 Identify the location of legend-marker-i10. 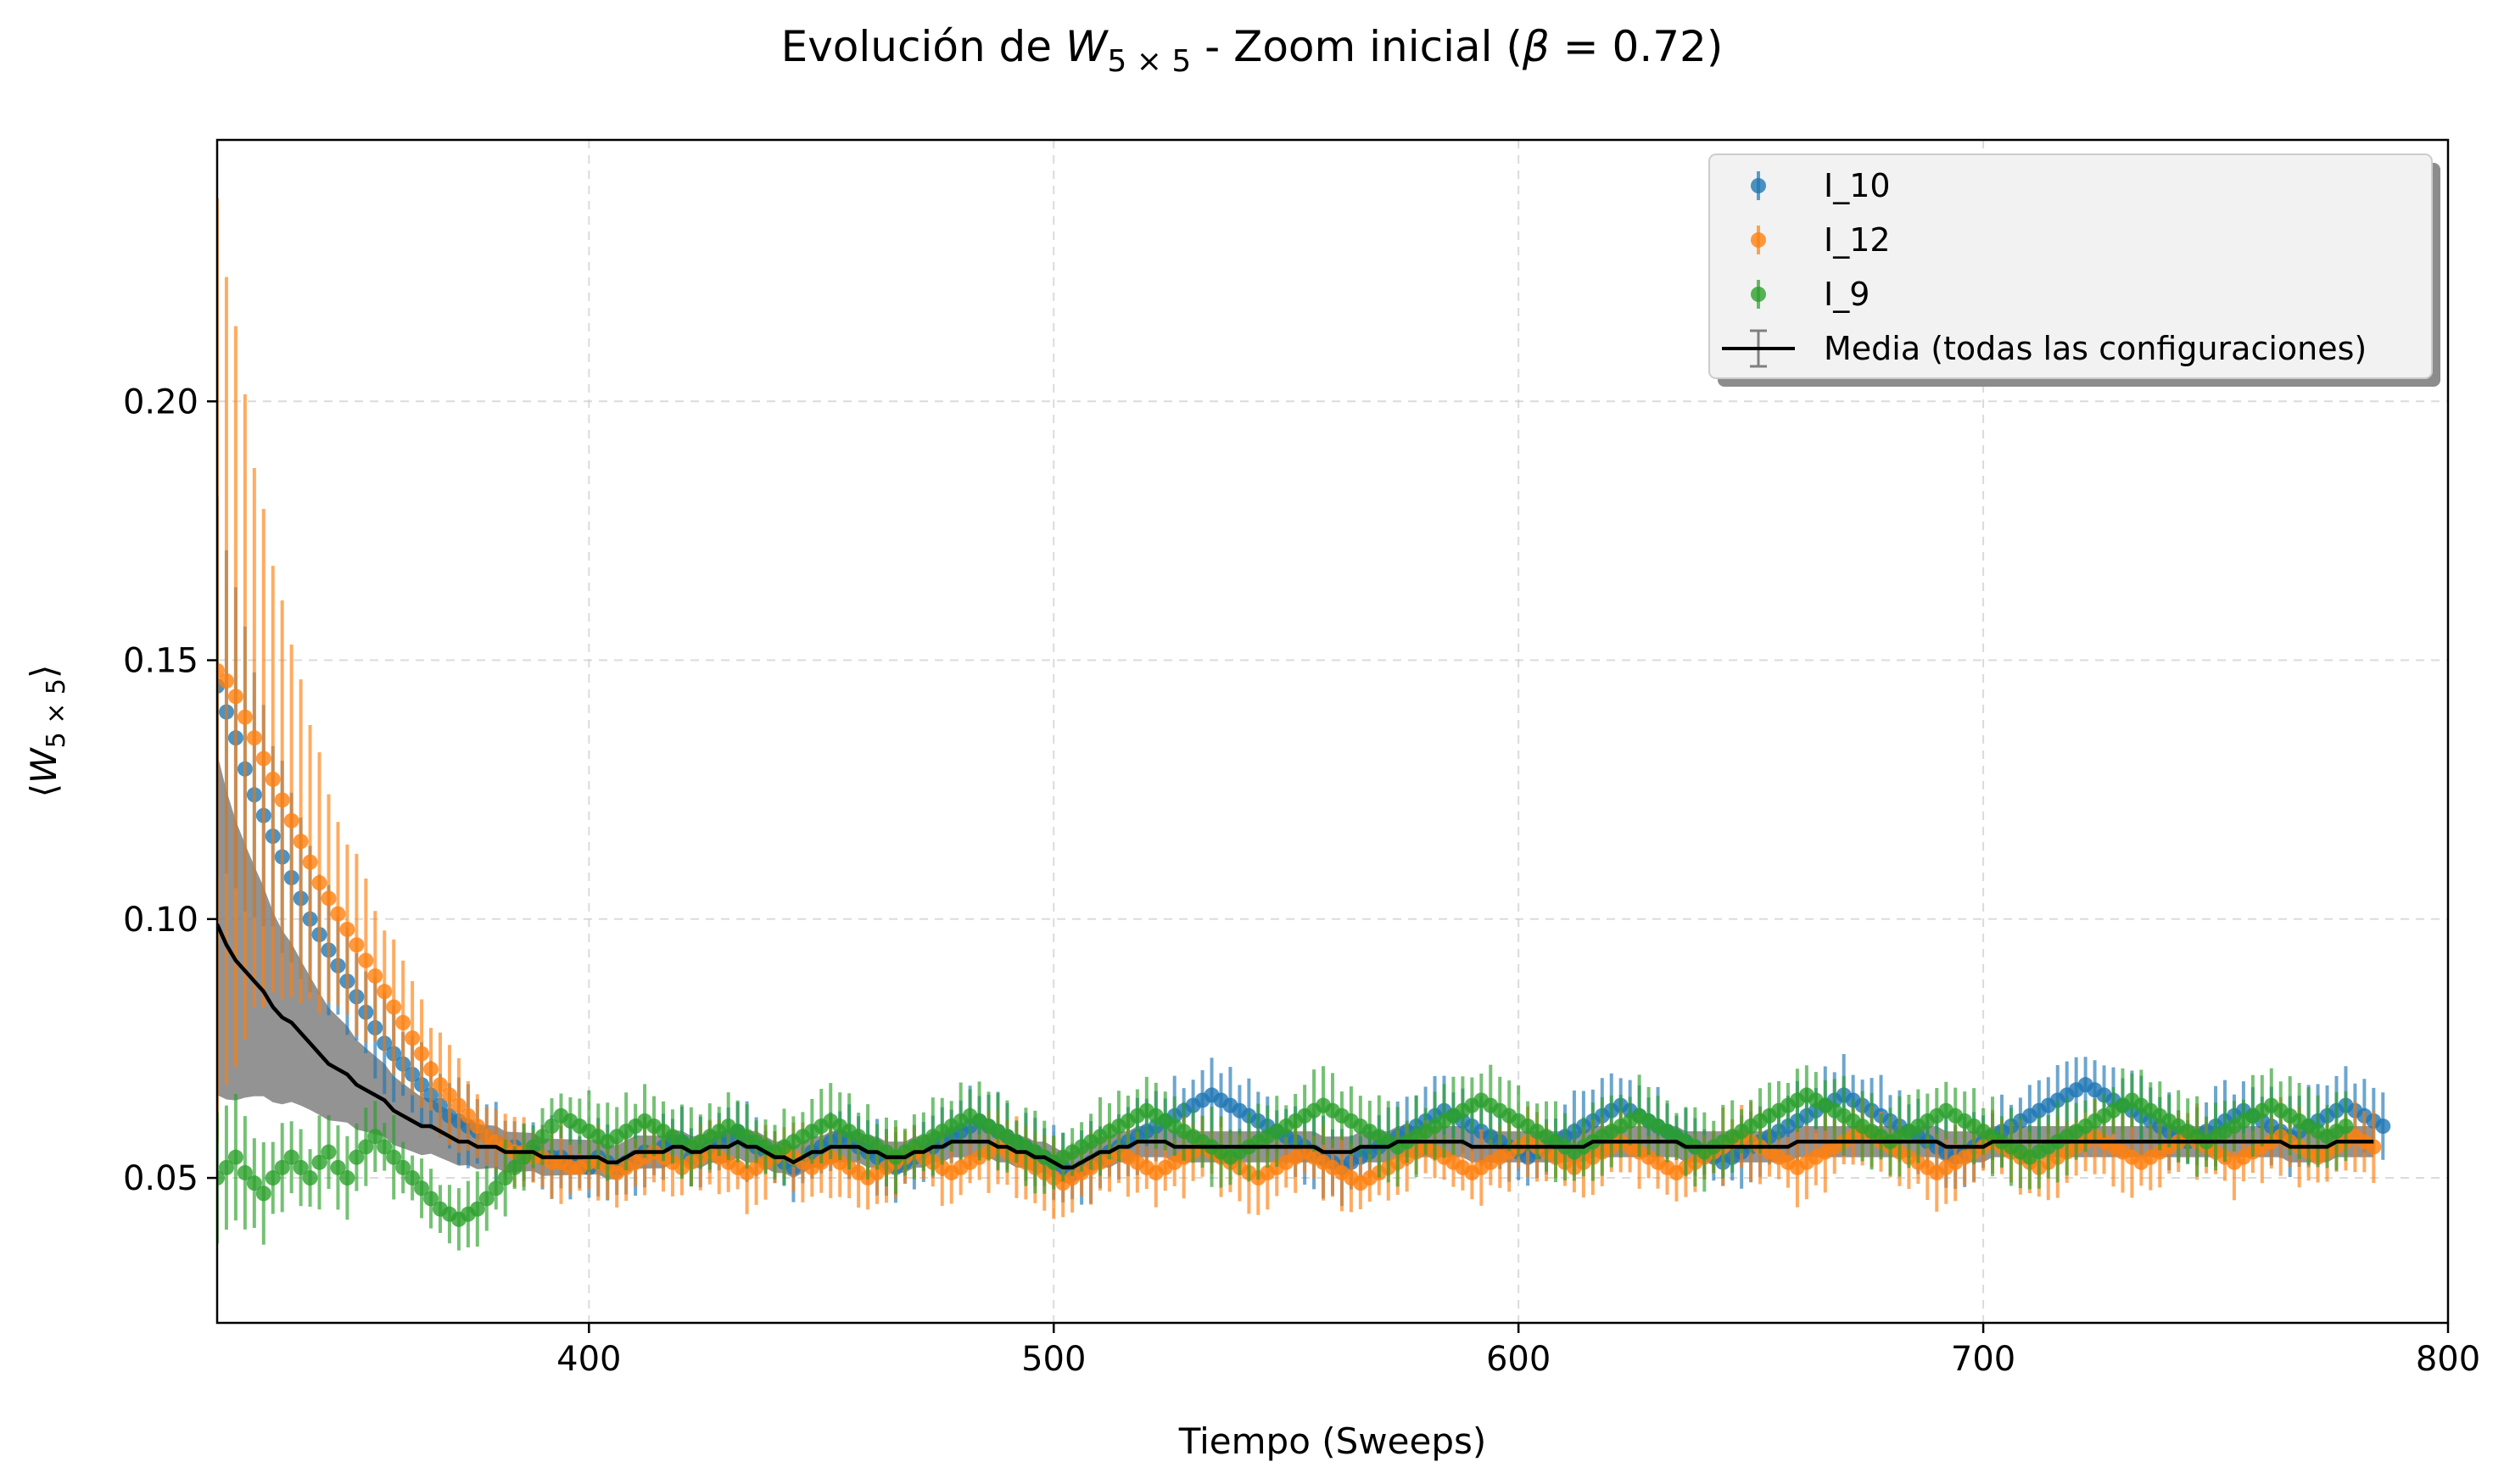
(1758, 185).